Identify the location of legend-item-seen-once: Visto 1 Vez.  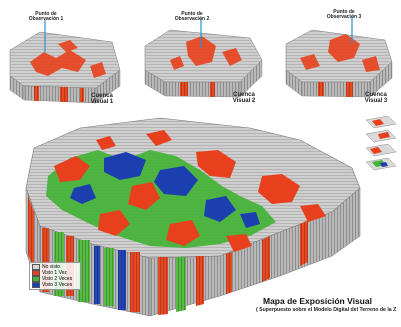
(55, 273).